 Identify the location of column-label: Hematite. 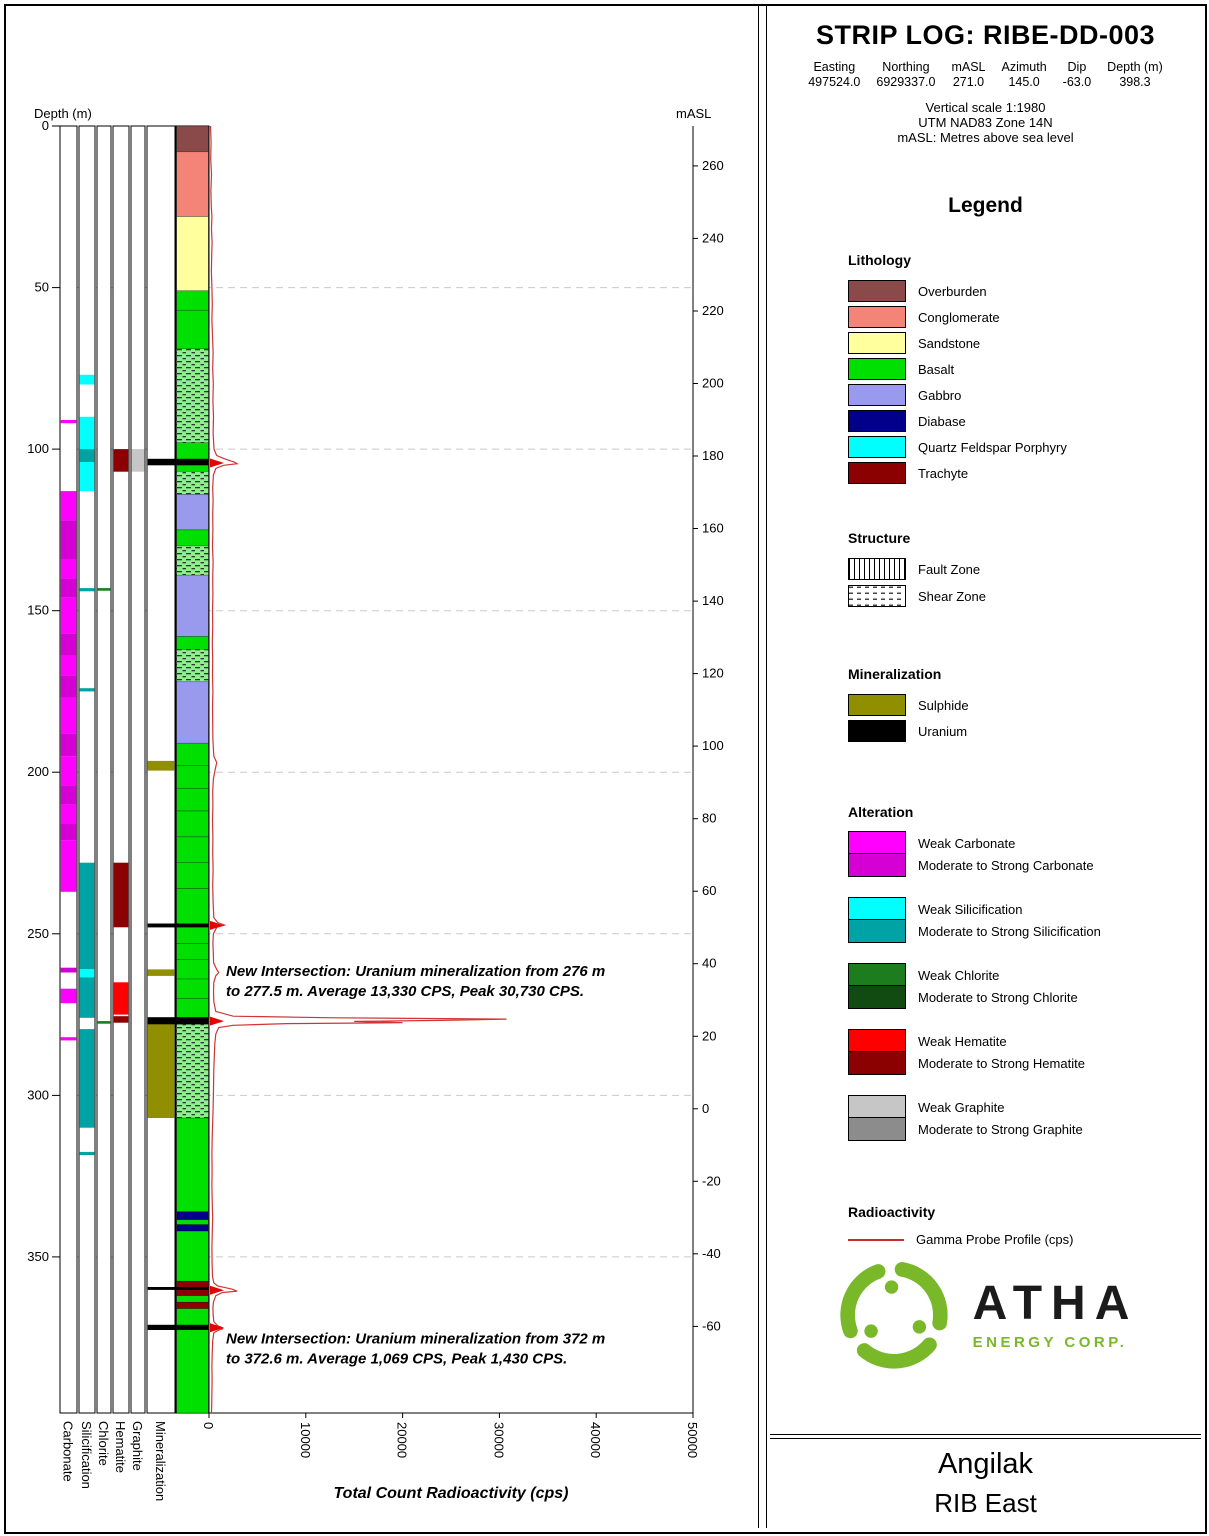
(120, 1447).